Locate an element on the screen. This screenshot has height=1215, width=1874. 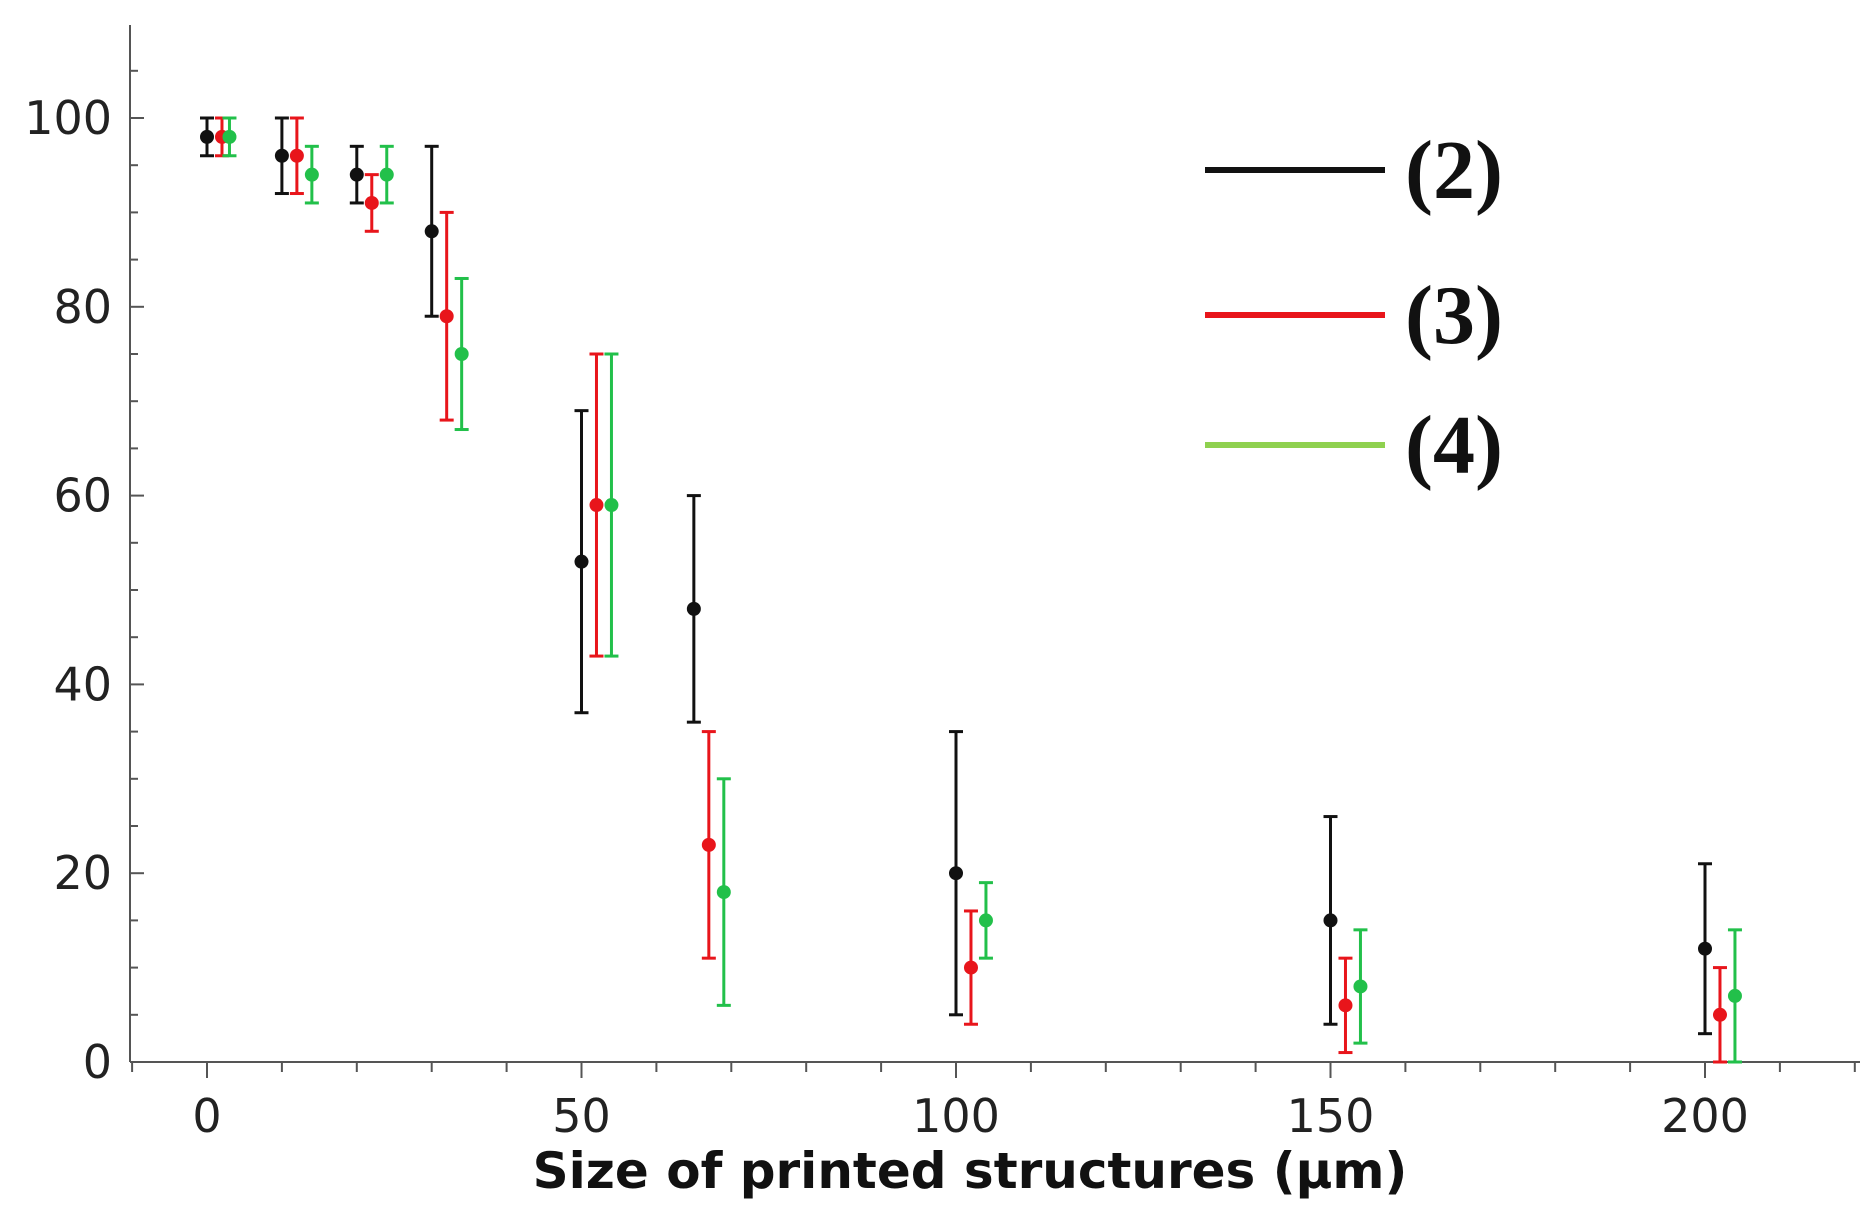
y-tick-label: 20 is located at coordinates (82, 873).